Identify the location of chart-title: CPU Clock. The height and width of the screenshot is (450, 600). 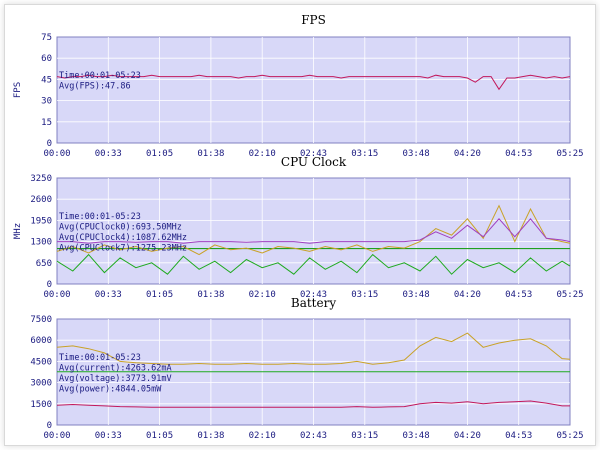
(314, 162).